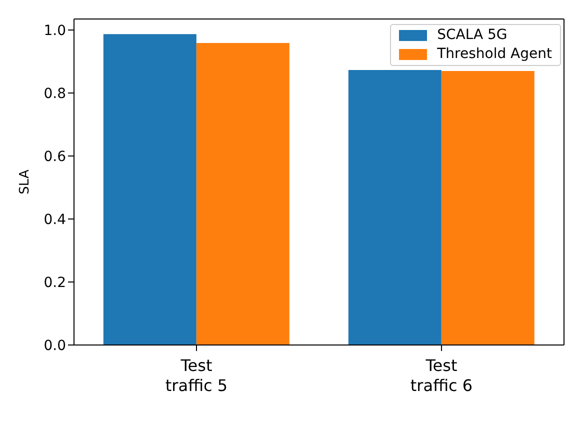 The width and height of the screenshot is (573, 435). Describe the element at coordinates (196, 375) in the screenshot. I see `x-tick-label: Test traffic 5` at that location.